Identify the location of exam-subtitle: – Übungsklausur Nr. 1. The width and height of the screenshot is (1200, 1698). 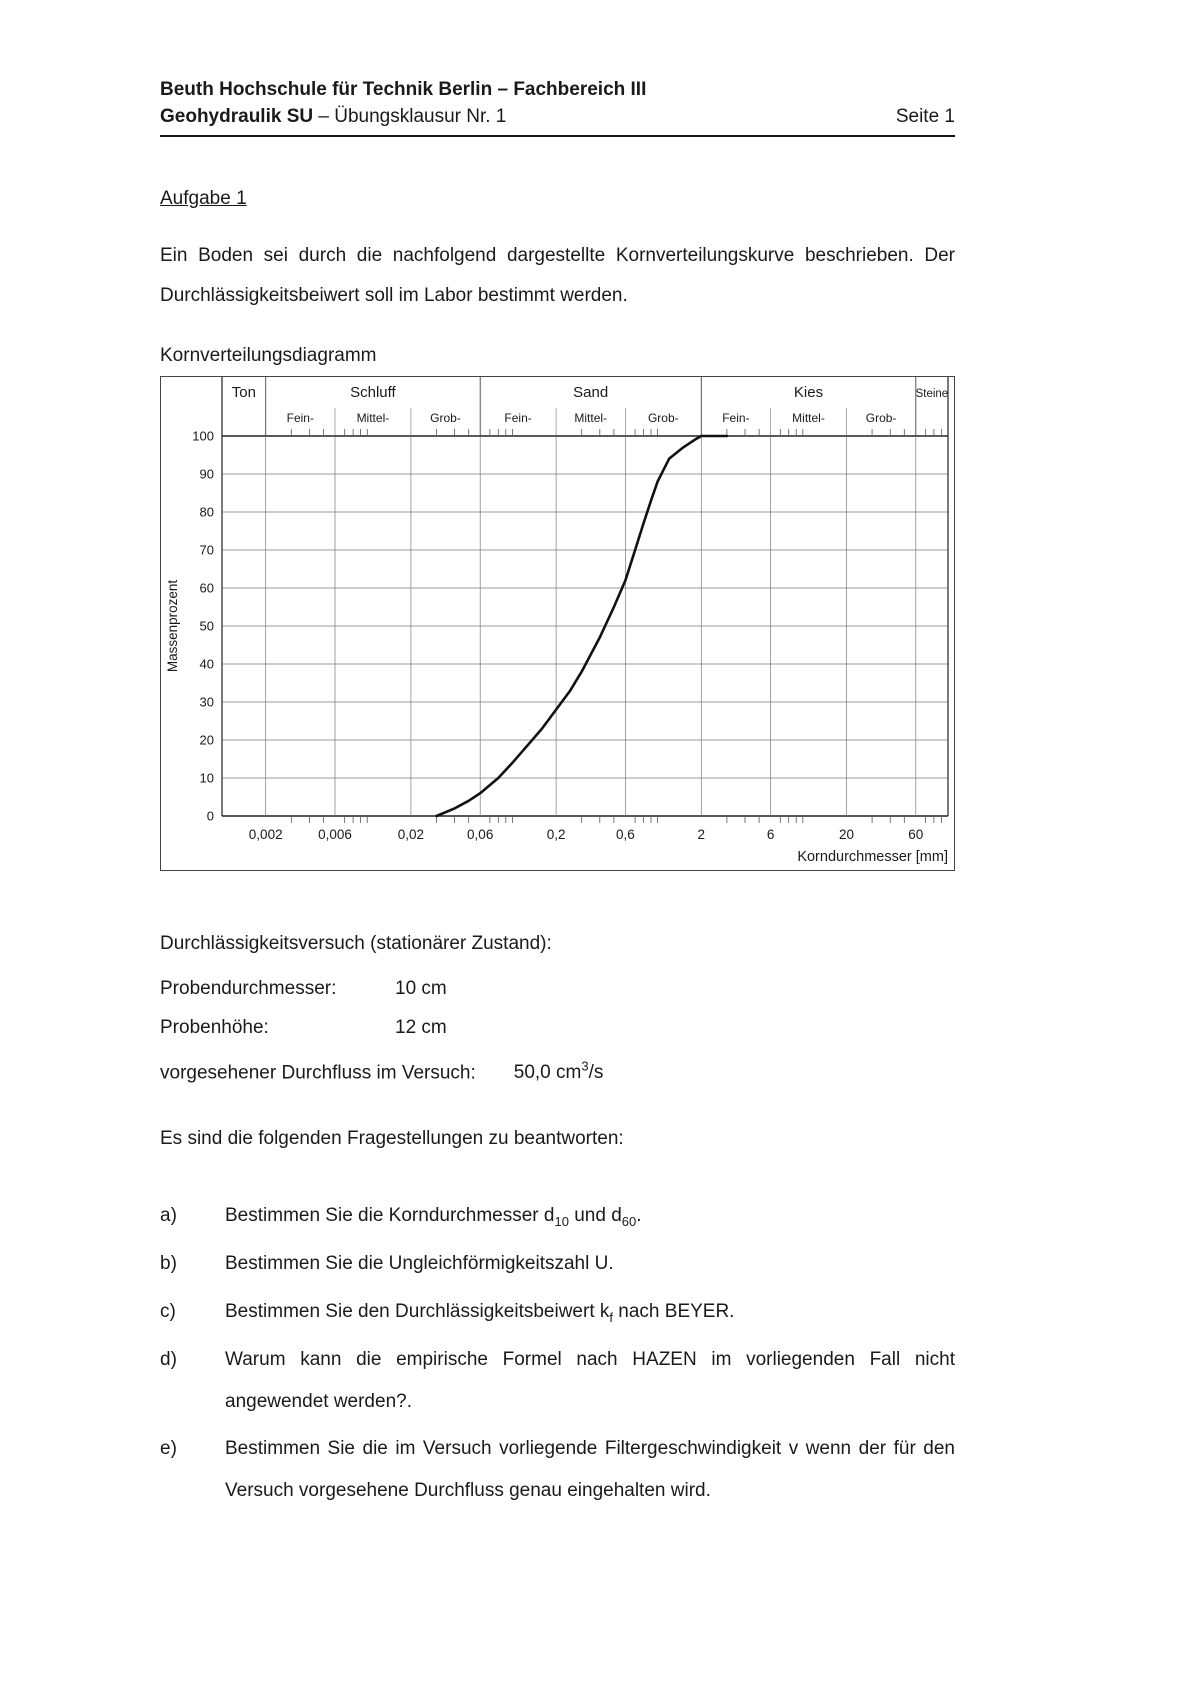
(410, 116).